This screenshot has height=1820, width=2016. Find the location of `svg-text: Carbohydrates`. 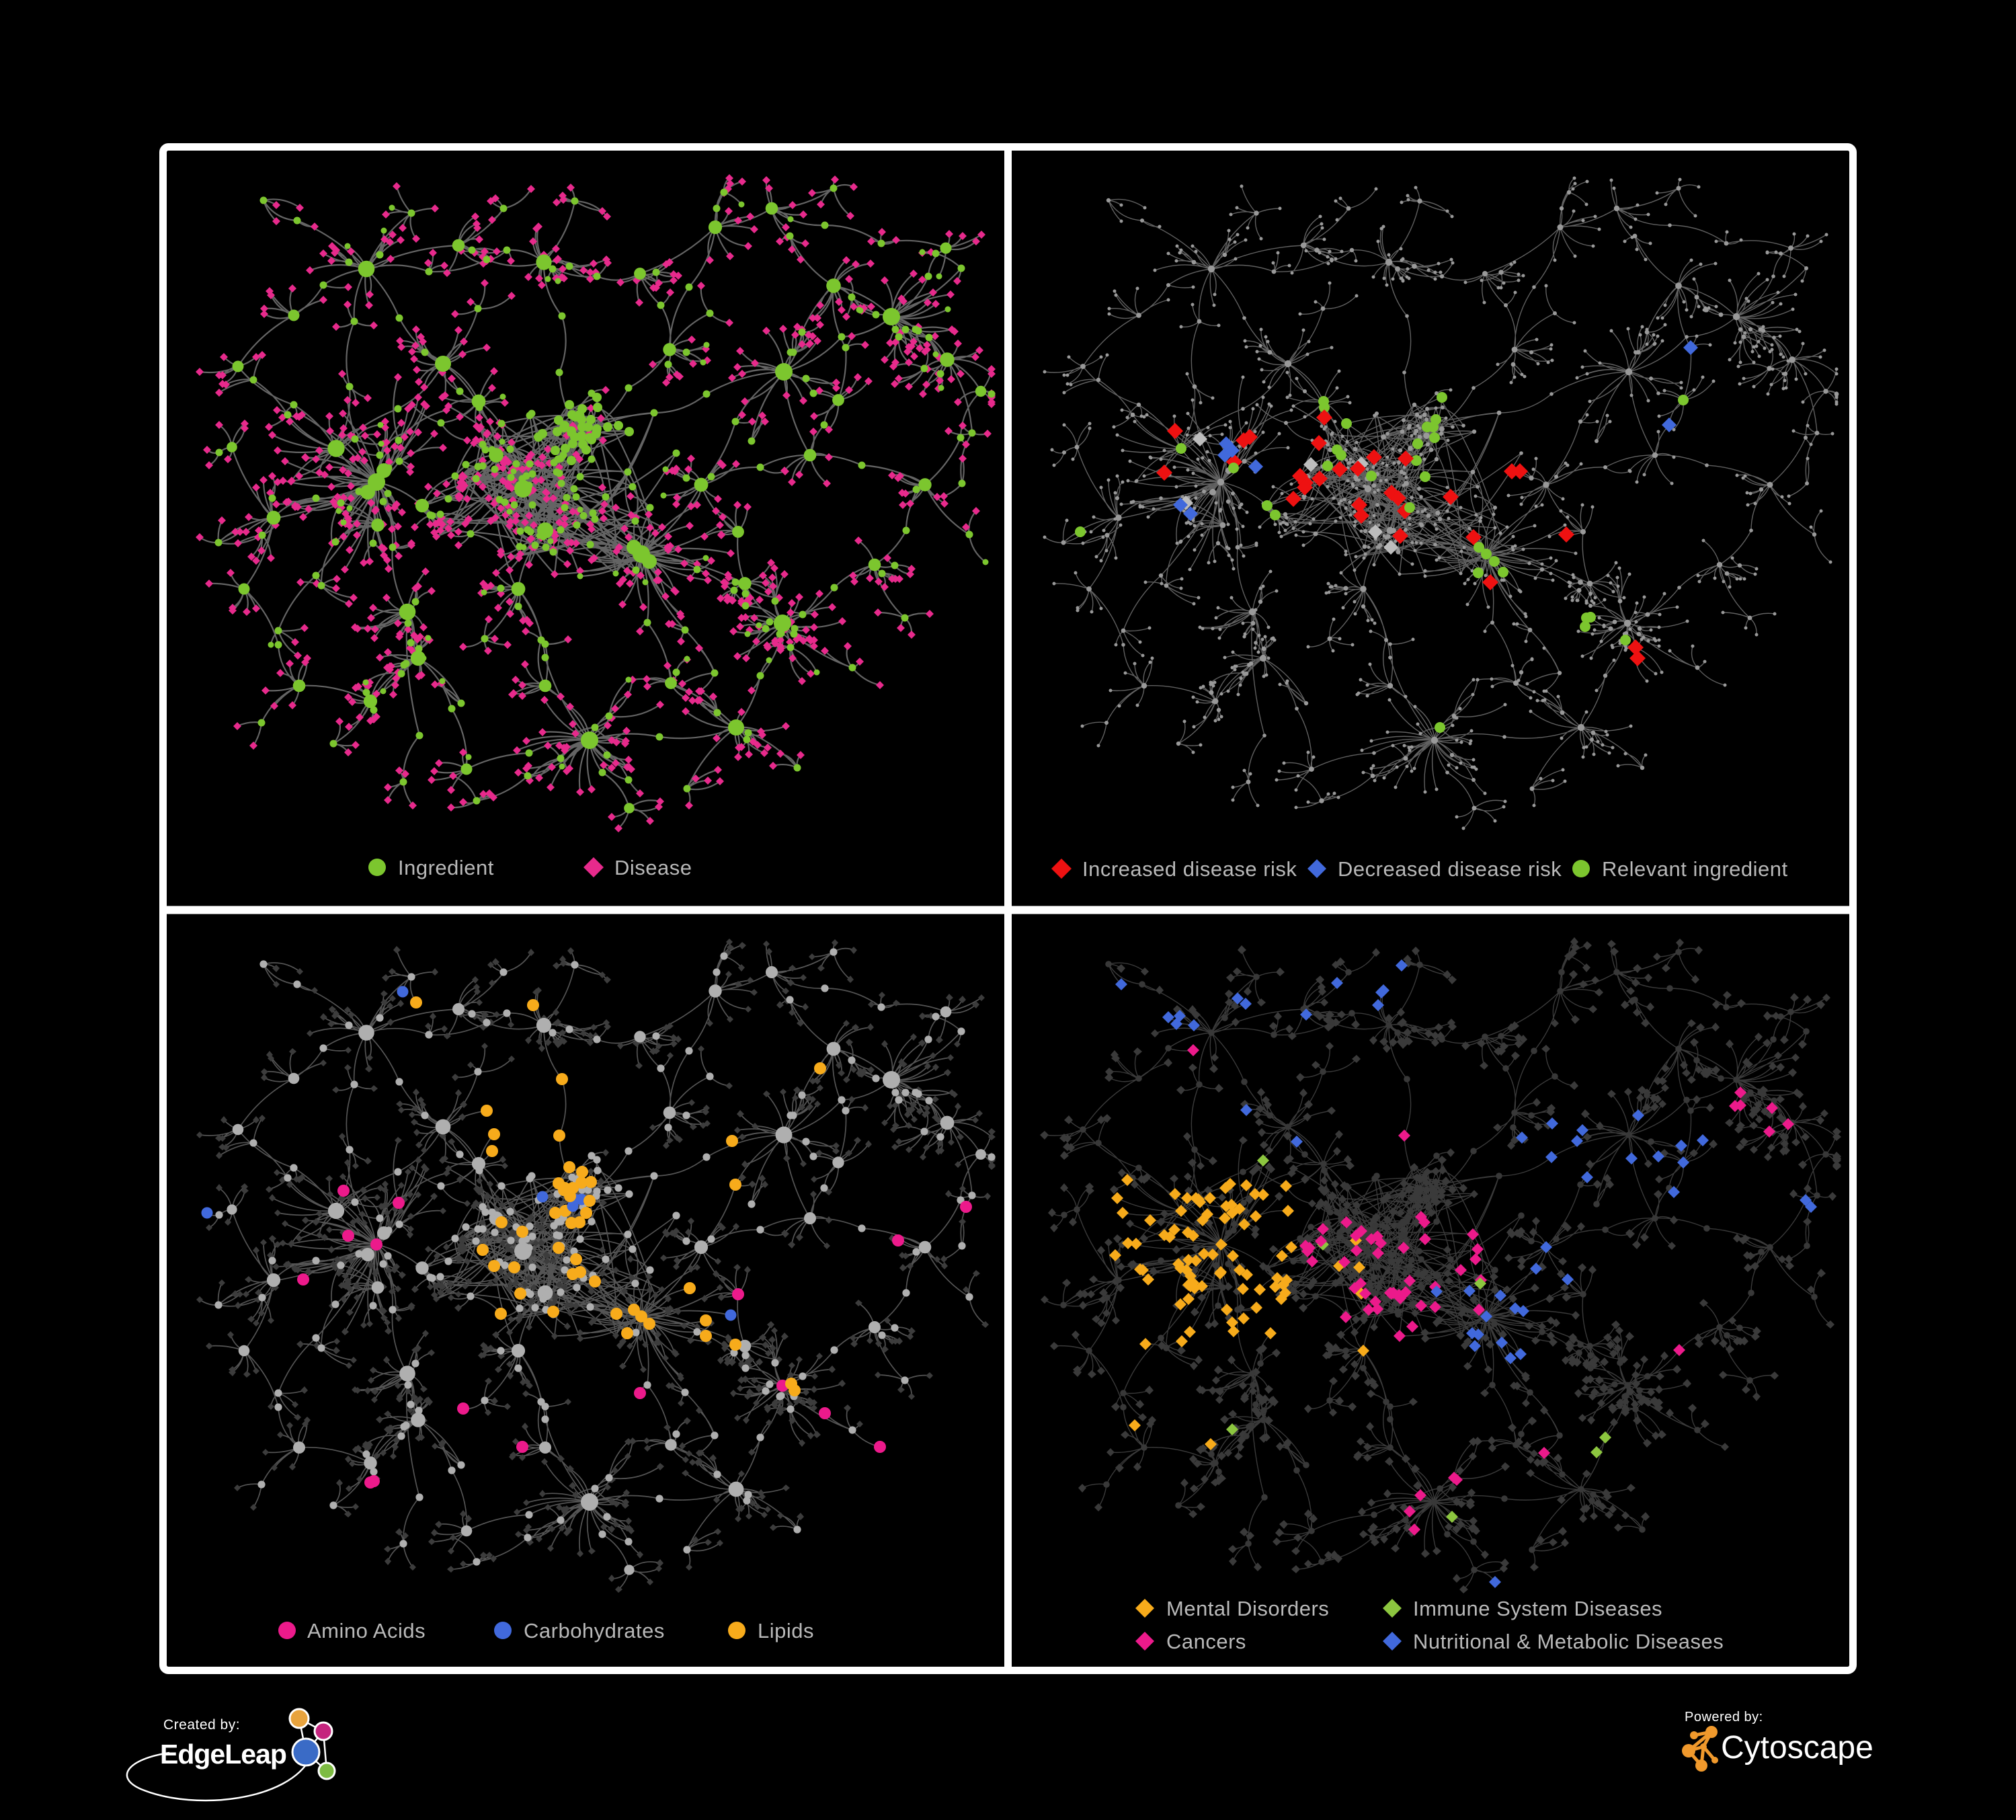

svg-text: Carbohydrates is located at coordinates (594, 1631).